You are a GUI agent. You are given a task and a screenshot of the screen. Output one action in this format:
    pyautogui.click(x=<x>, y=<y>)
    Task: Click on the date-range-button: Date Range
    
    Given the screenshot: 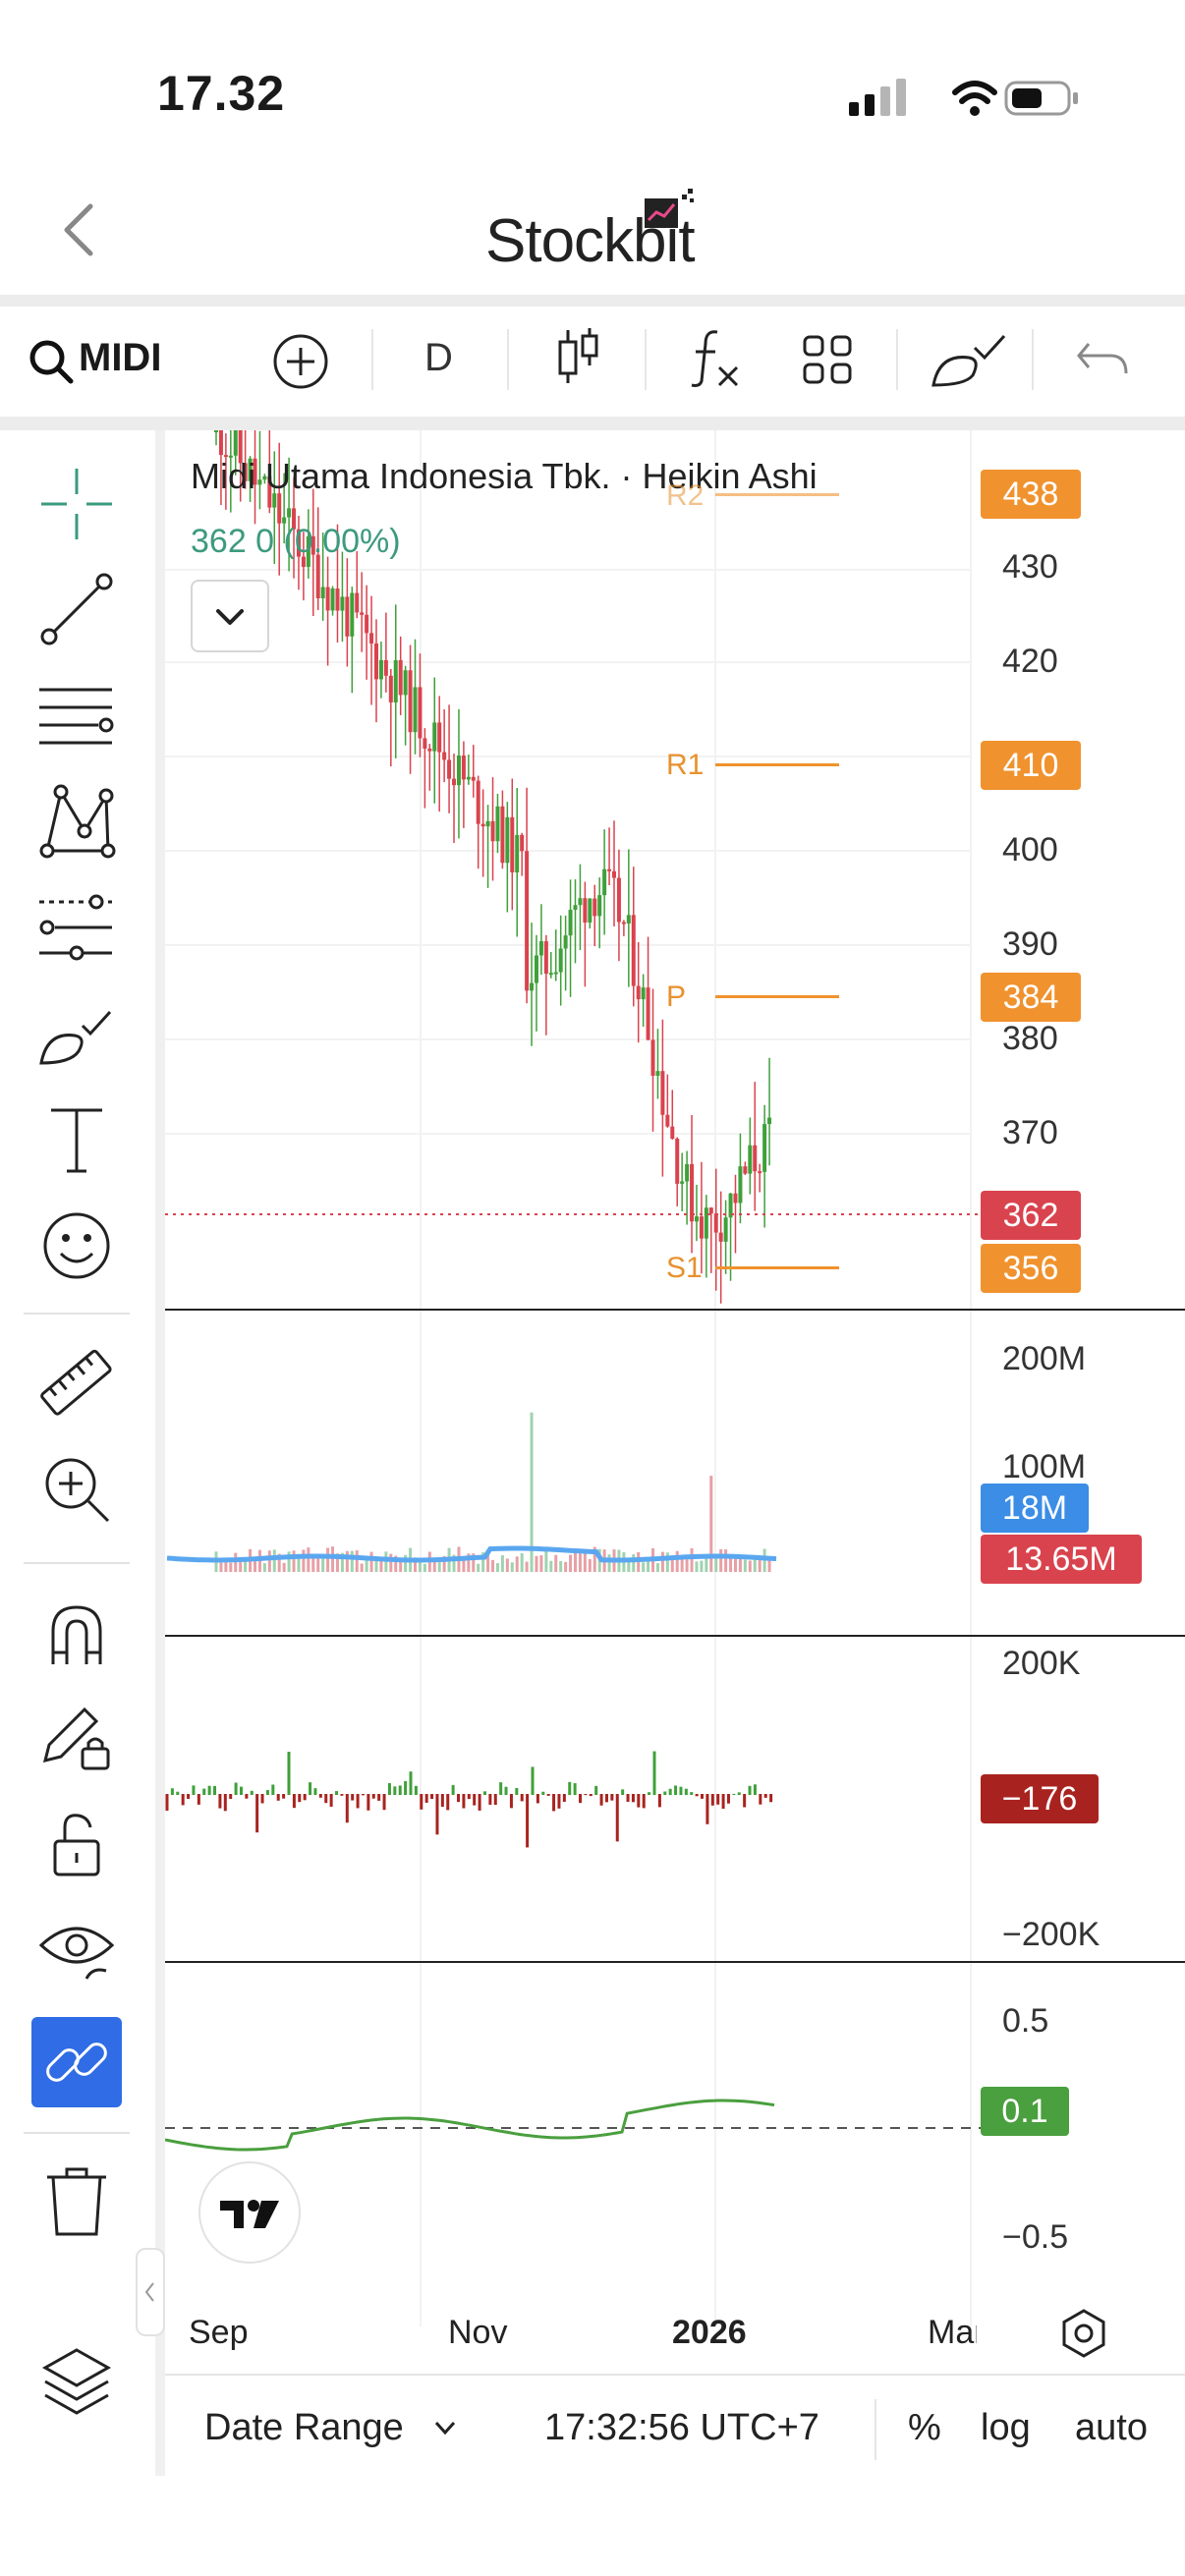 What is the action you would take?
    pyautogui.click(x=304, y=2427)
    